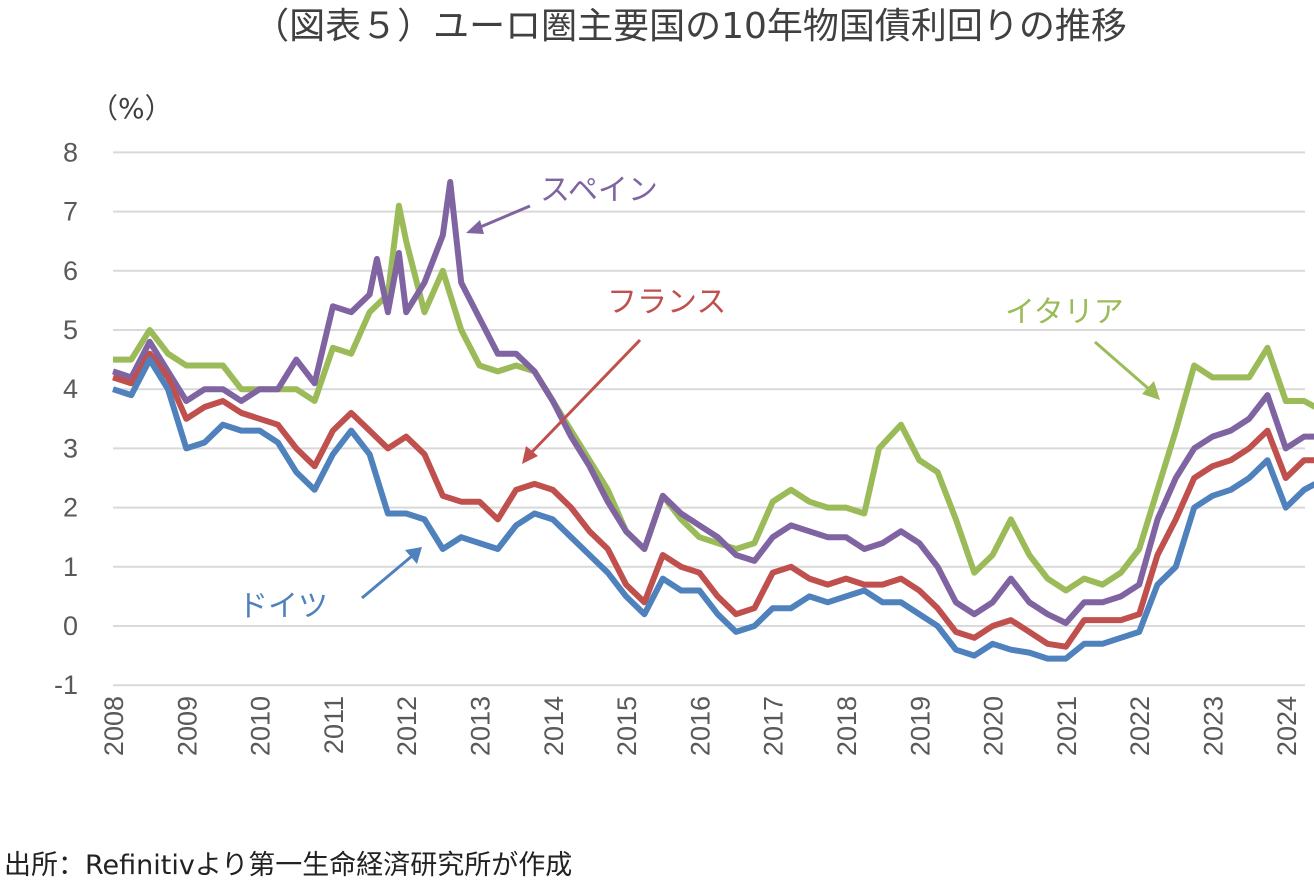  What do you see at coordinates (847, 726) in the screenshot?
I see `x-tick-label: 2018` at bounding box center [847, 726].